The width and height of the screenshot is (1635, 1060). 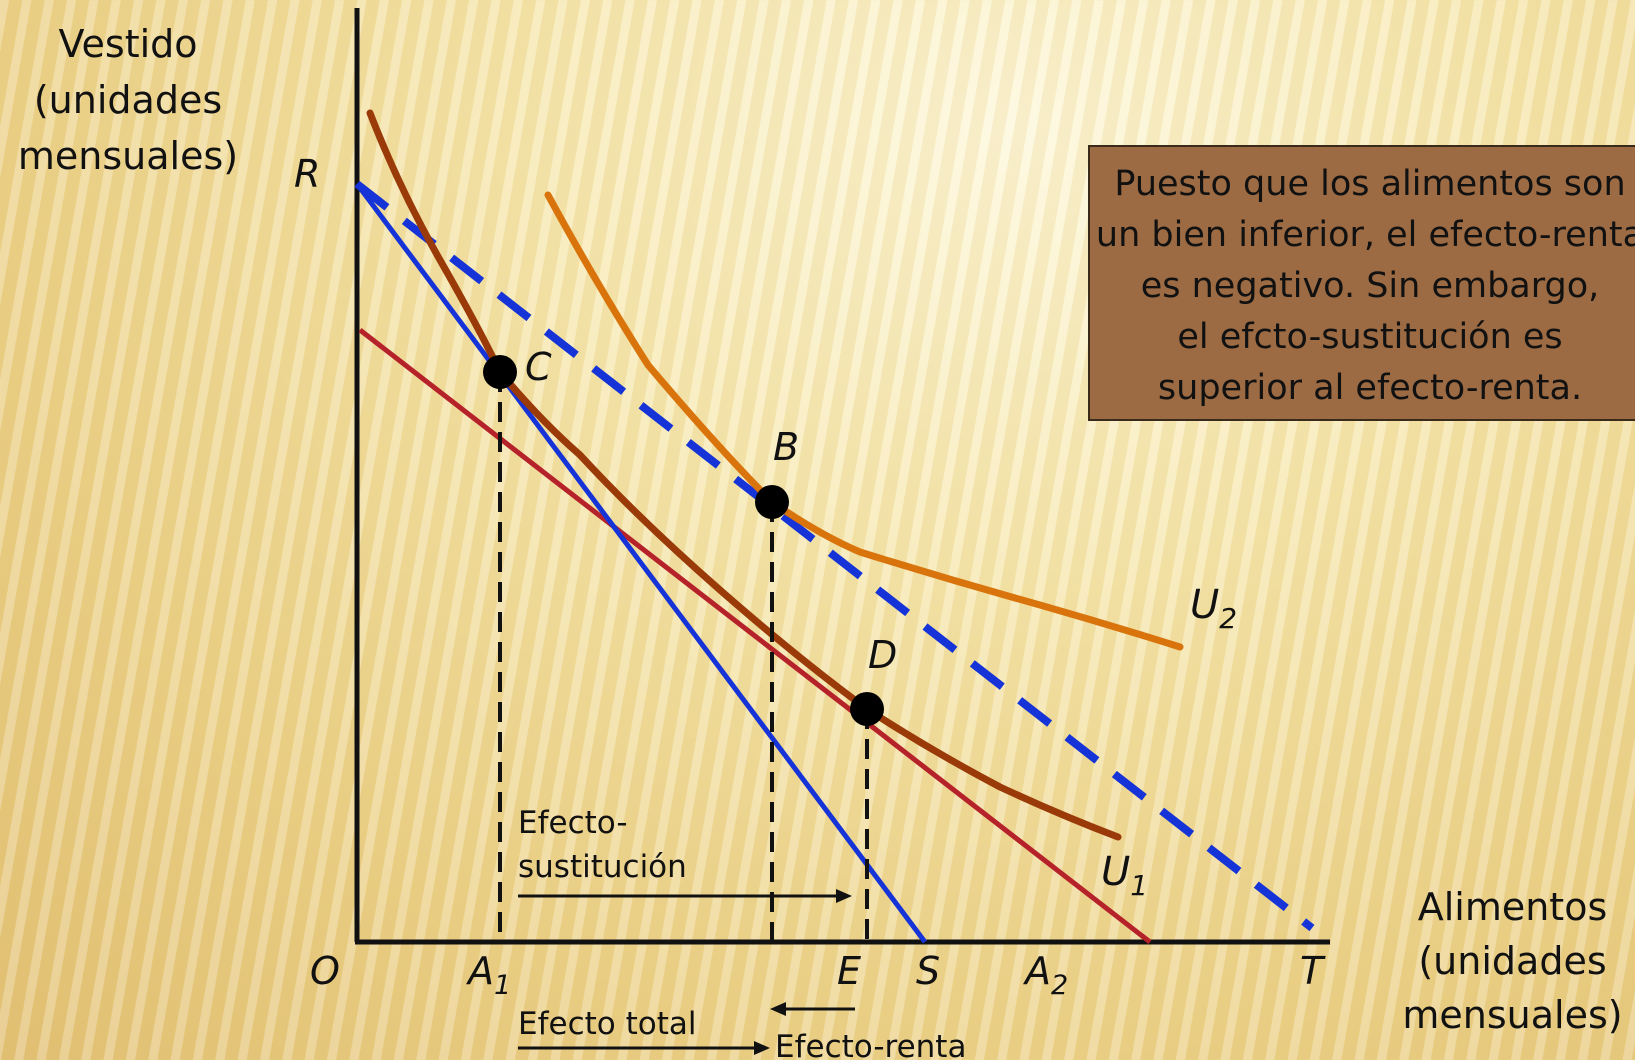 I want to click on label-e: E, so click(x=849, y=971).